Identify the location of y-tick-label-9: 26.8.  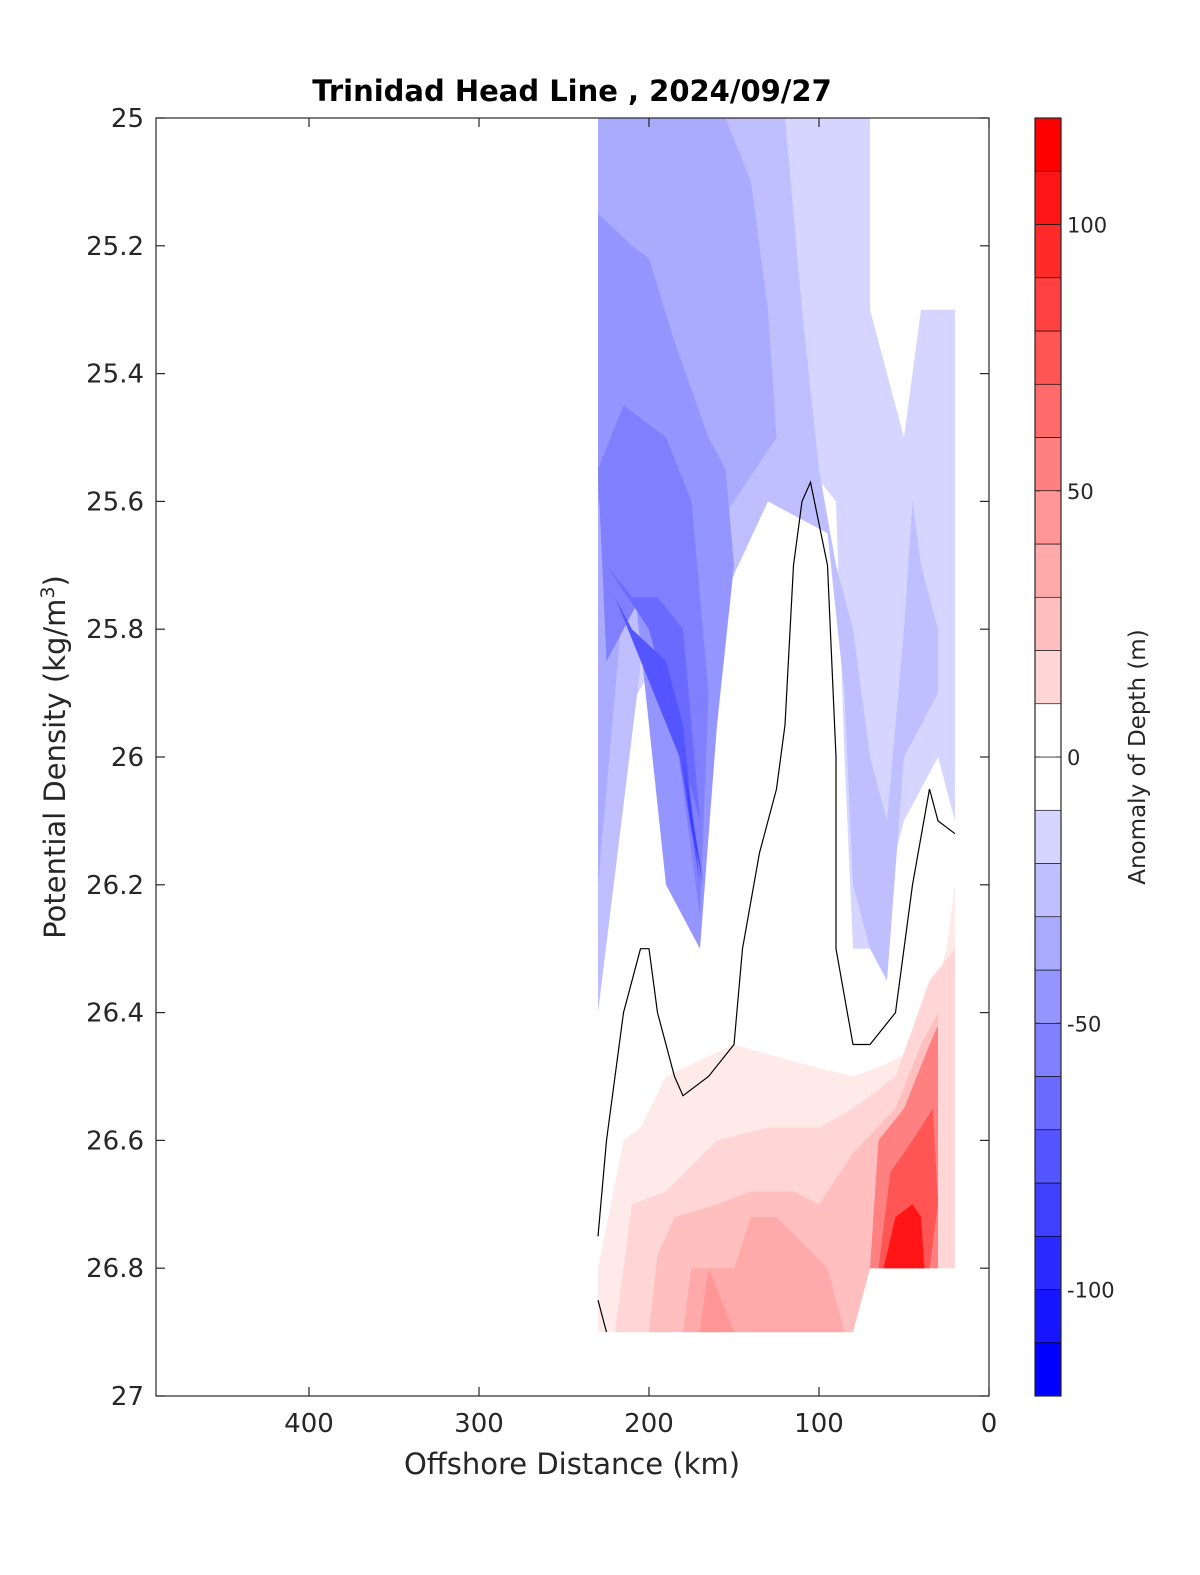
(115, 1269).